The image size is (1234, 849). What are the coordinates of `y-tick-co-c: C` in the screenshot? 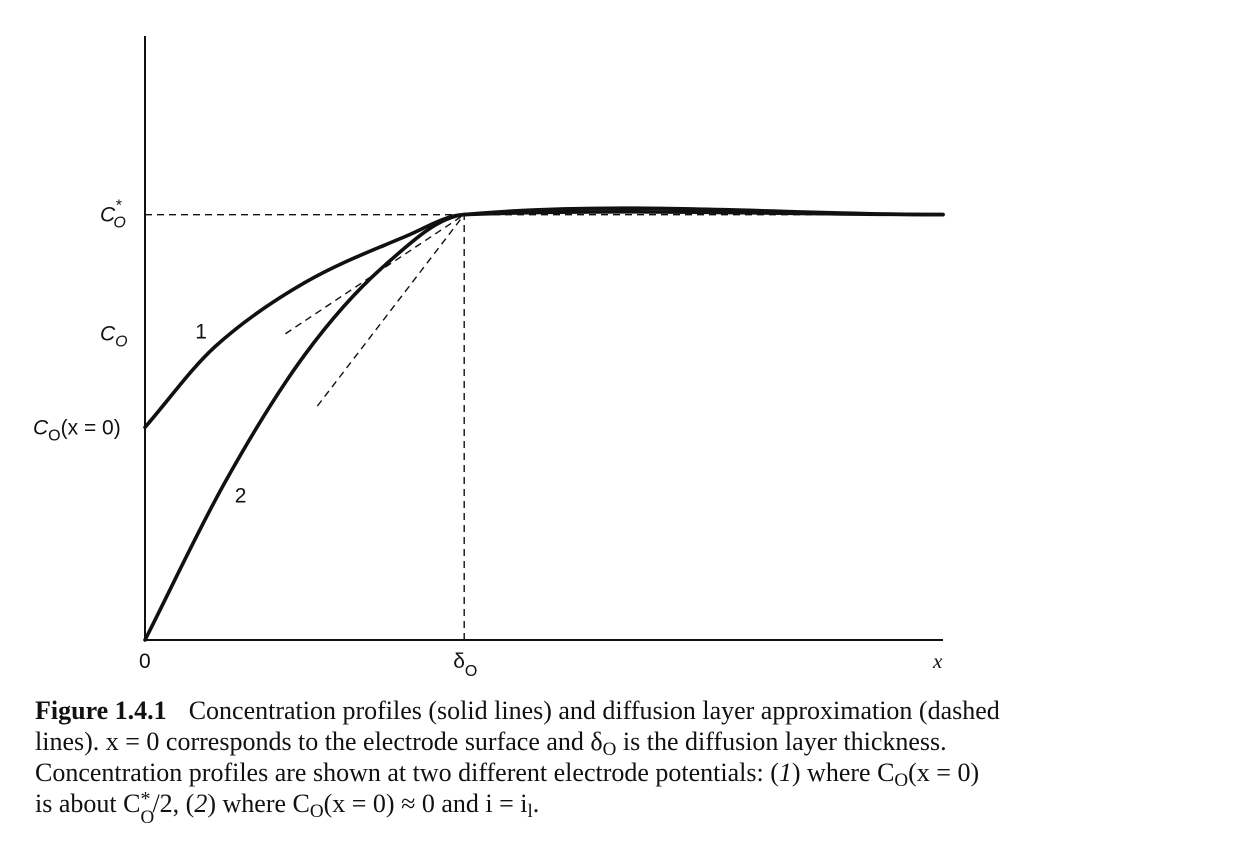 It's located at (108, 334).